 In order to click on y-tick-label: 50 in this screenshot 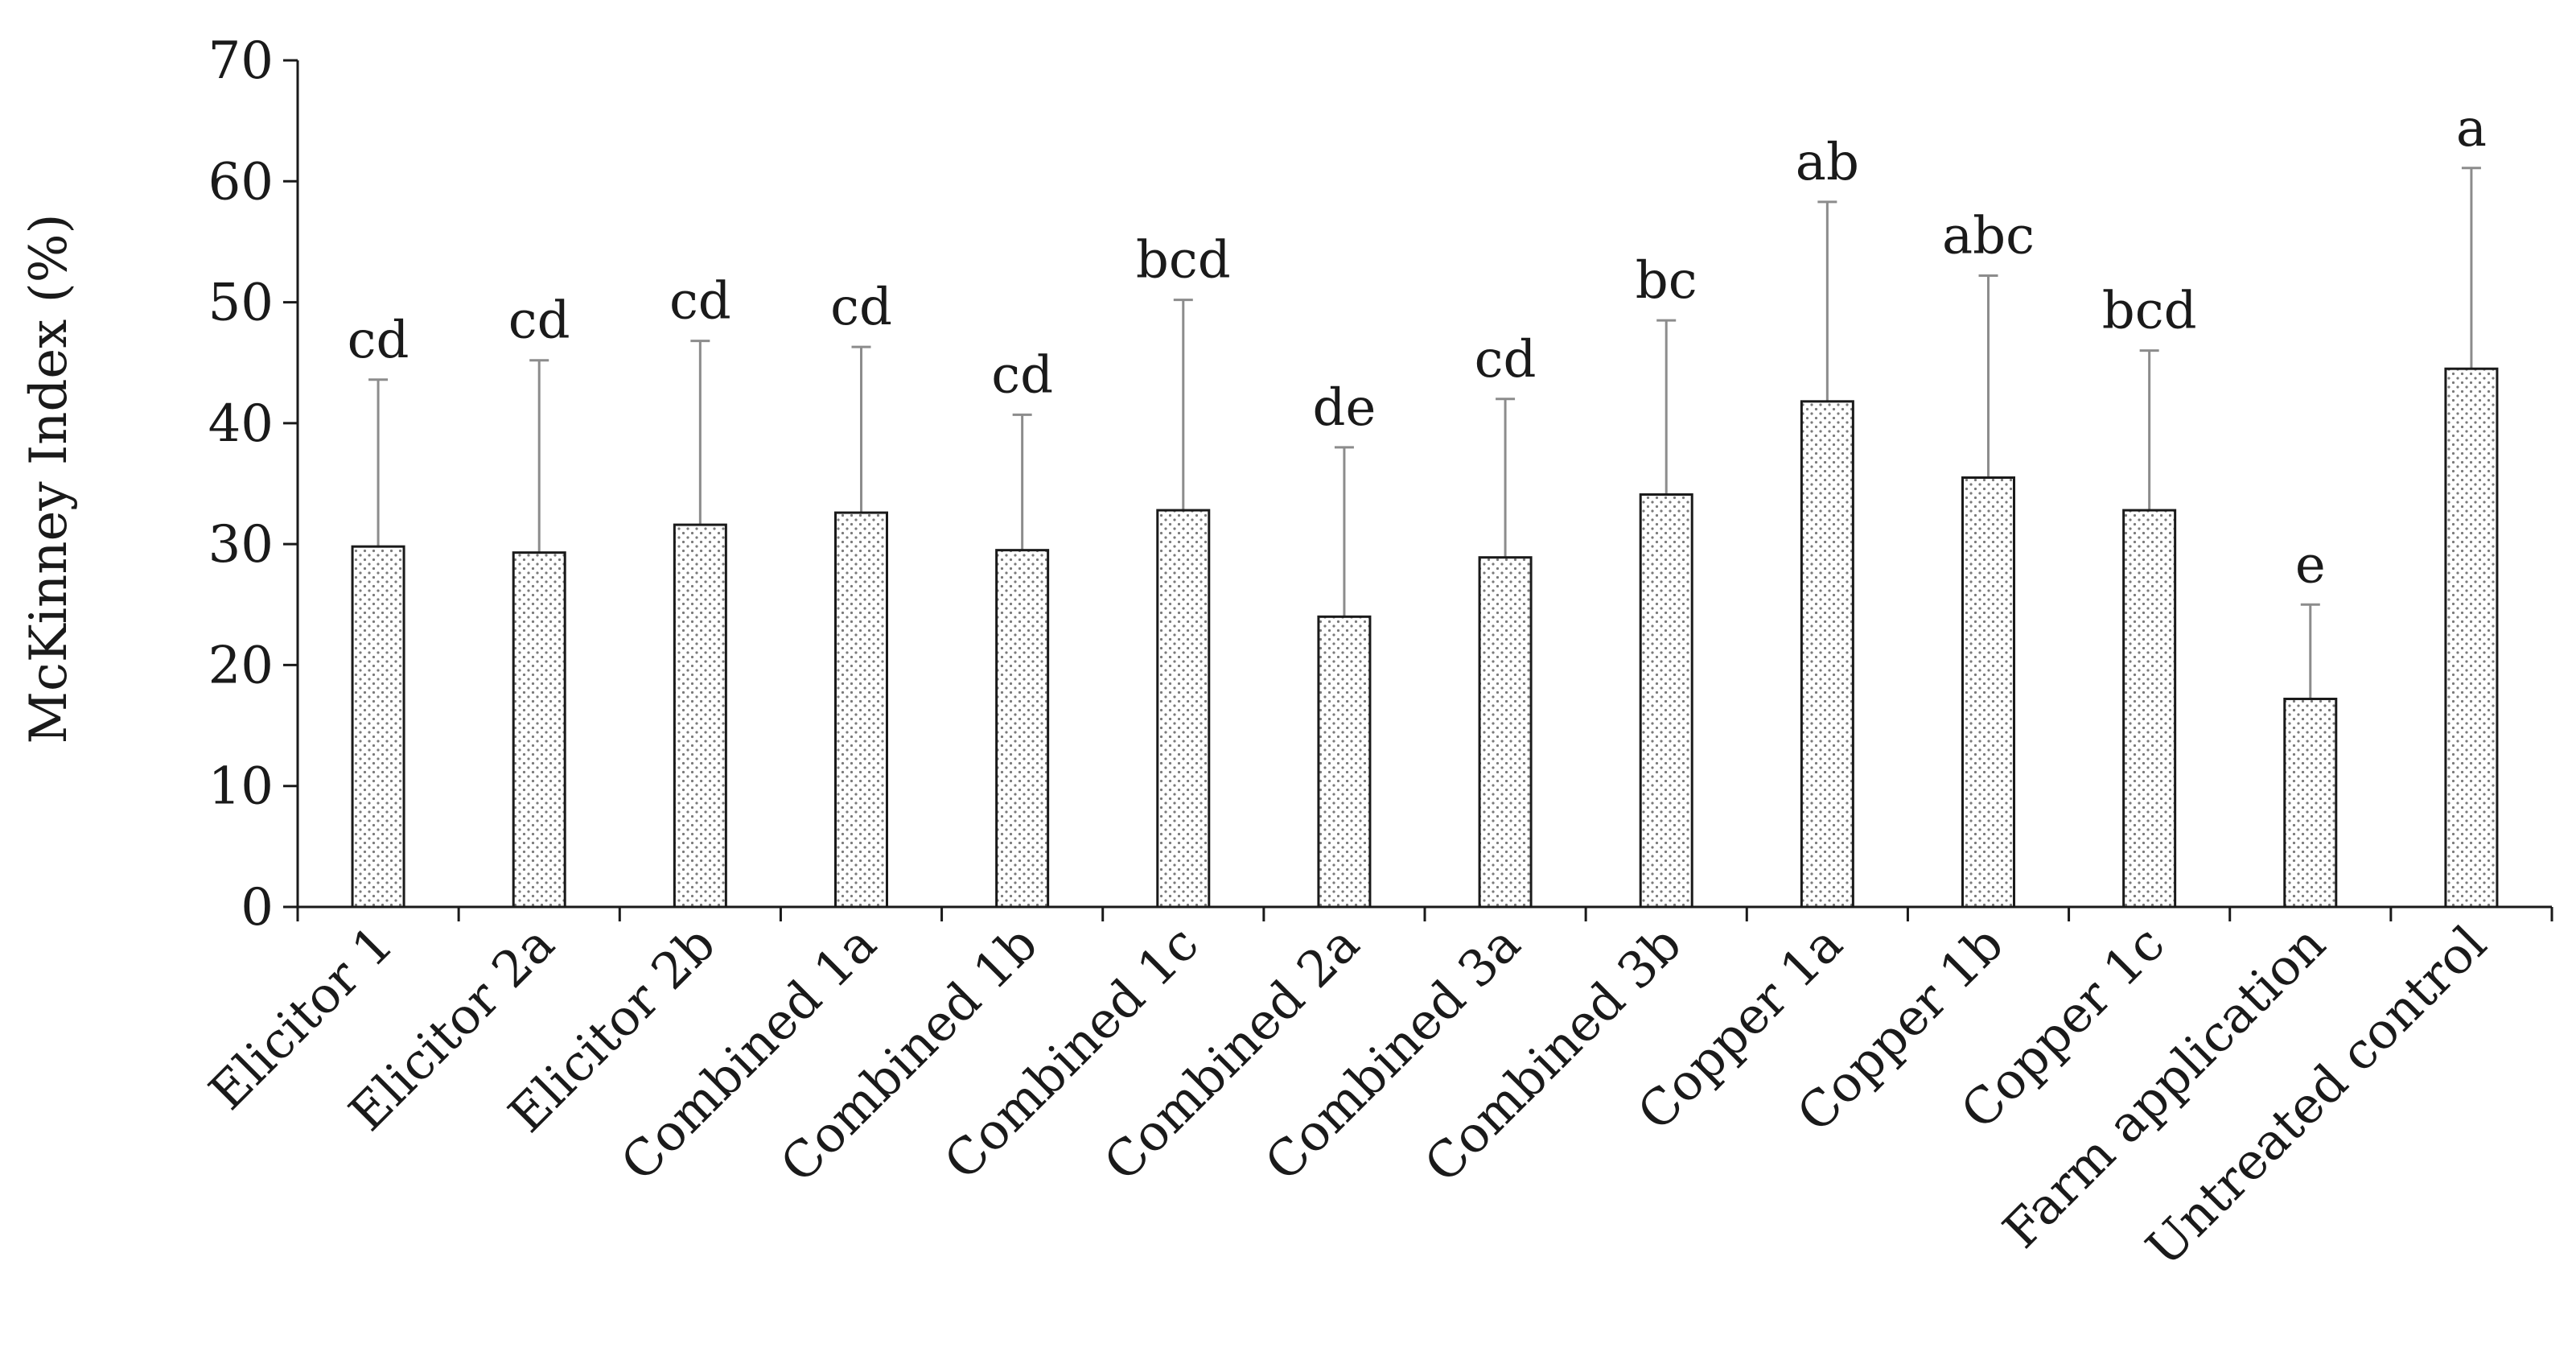, I will do `click(241, 303)`.